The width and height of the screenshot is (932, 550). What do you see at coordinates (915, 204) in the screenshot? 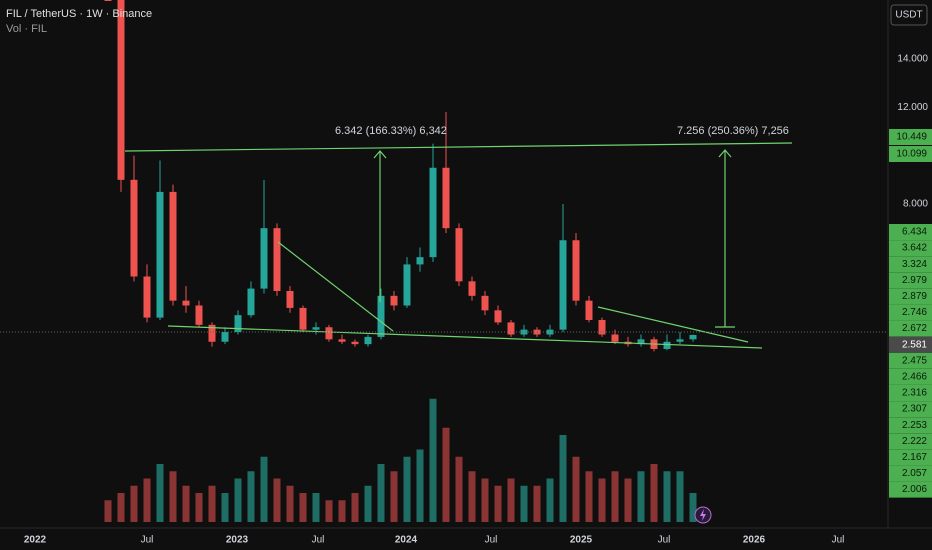
I see `price-tick-label: 8.000` at bounding box center [915, 204].